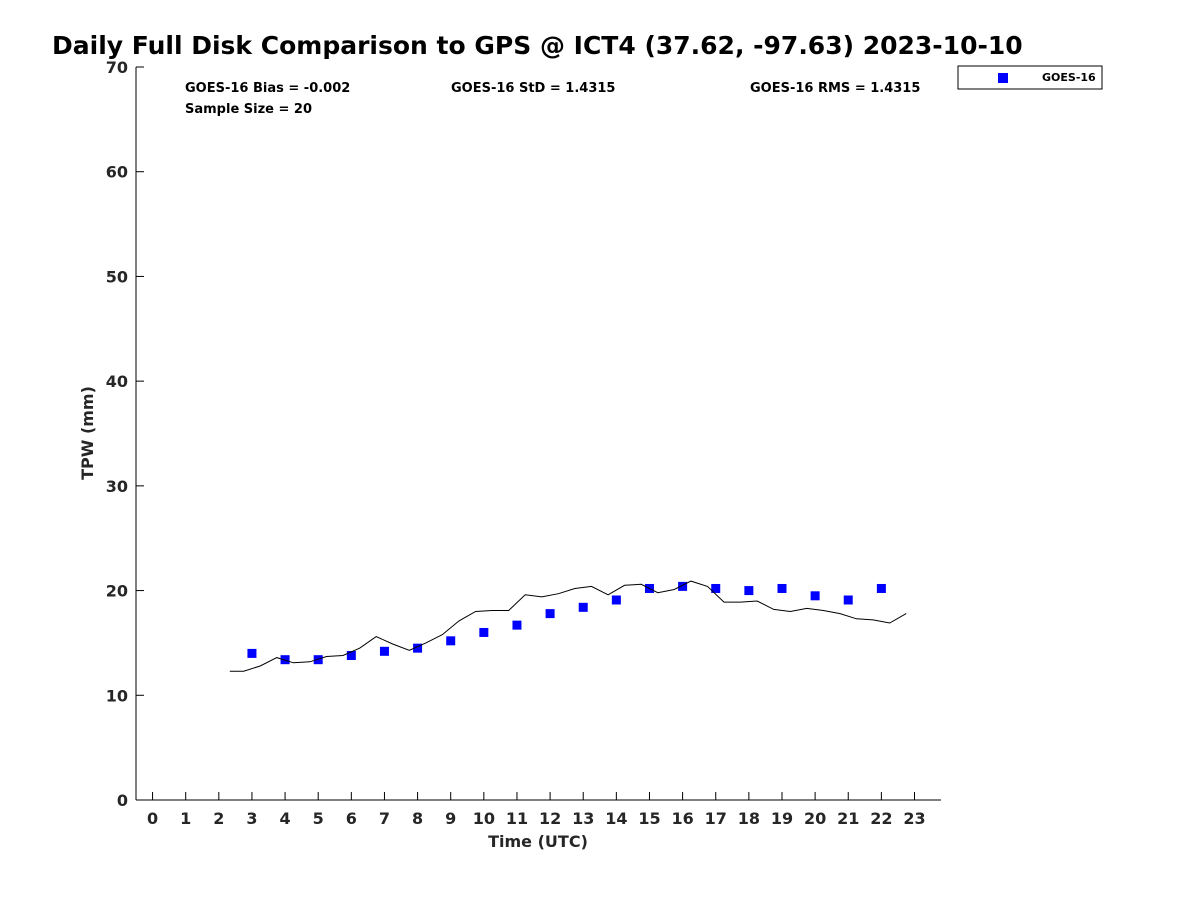 This screenshot has width=1200, height=900. I want to click on x-tick-label: 10, so click(484, 818).